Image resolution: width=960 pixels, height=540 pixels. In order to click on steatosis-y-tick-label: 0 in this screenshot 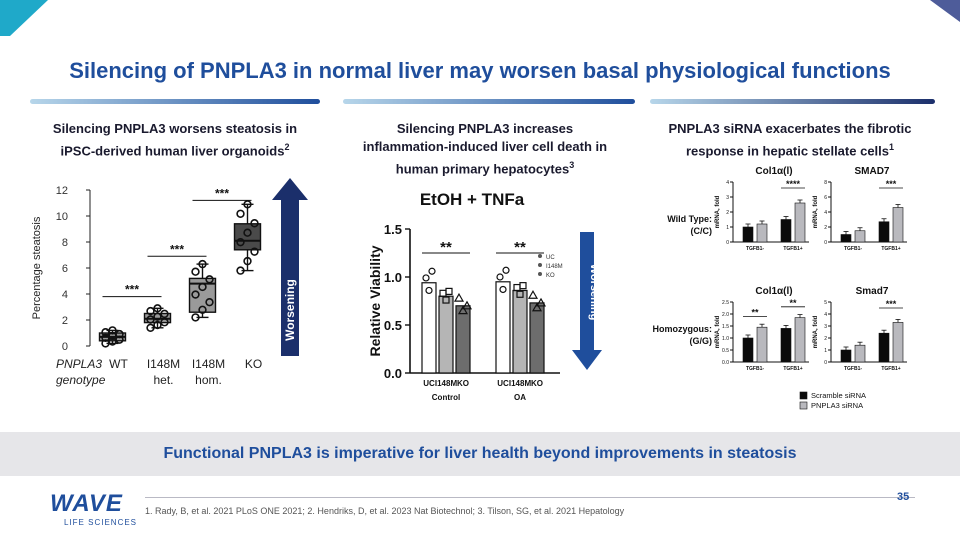, I will do `click(65, 347)`.